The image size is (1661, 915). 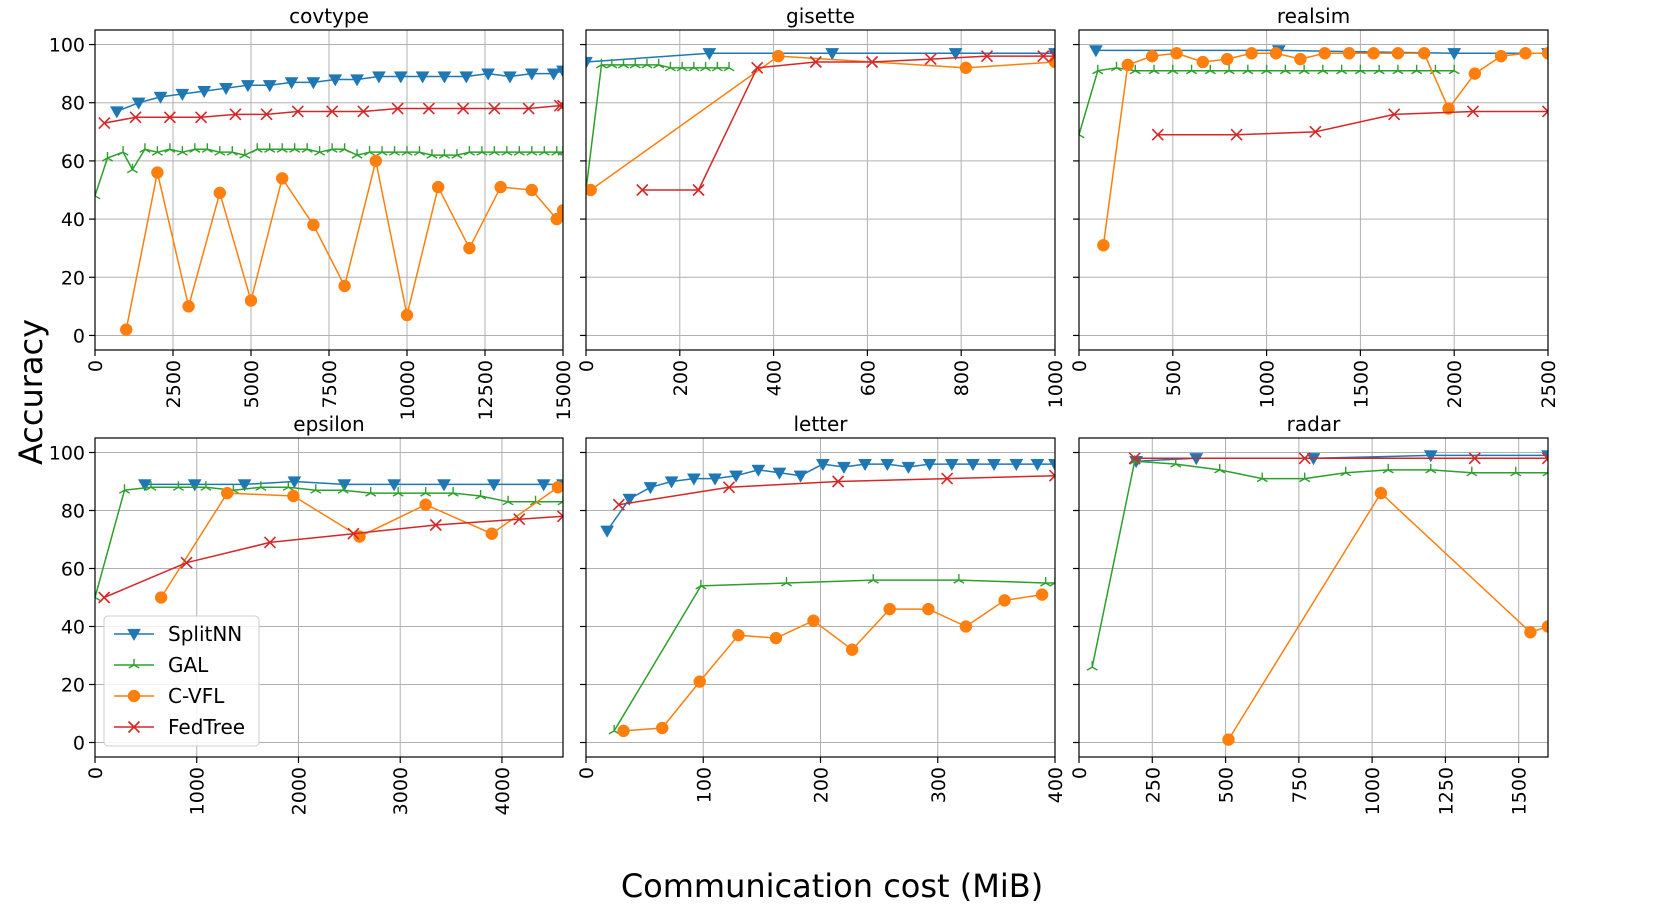 What do you see at coordinates (329, 190) in the screenshot?
I see `grid-lines` at bounding box center [329, 190].